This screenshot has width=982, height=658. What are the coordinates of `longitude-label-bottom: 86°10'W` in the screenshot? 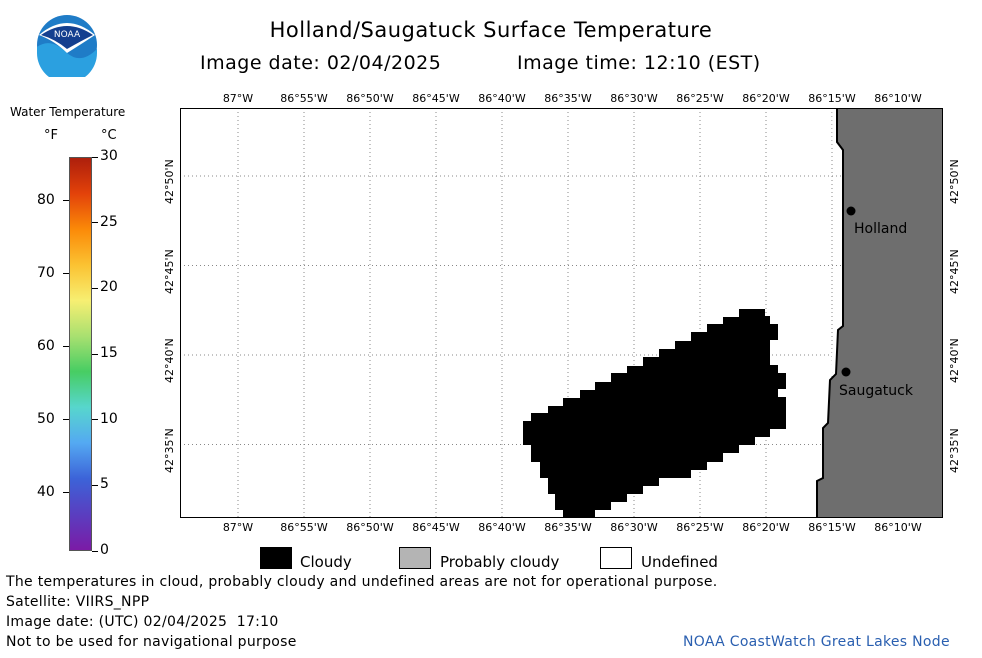 It's located at (898, 527).